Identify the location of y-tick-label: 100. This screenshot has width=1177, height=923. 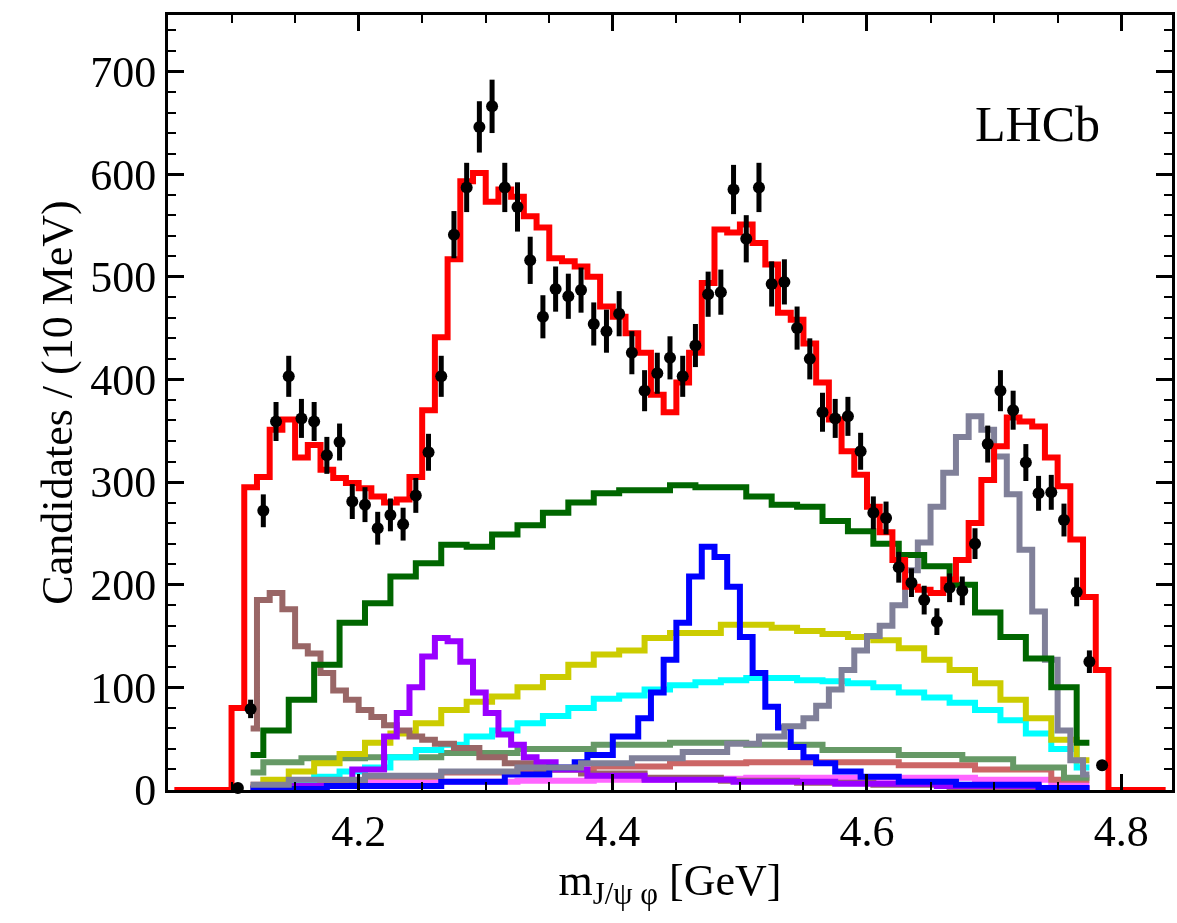
(123, 688).